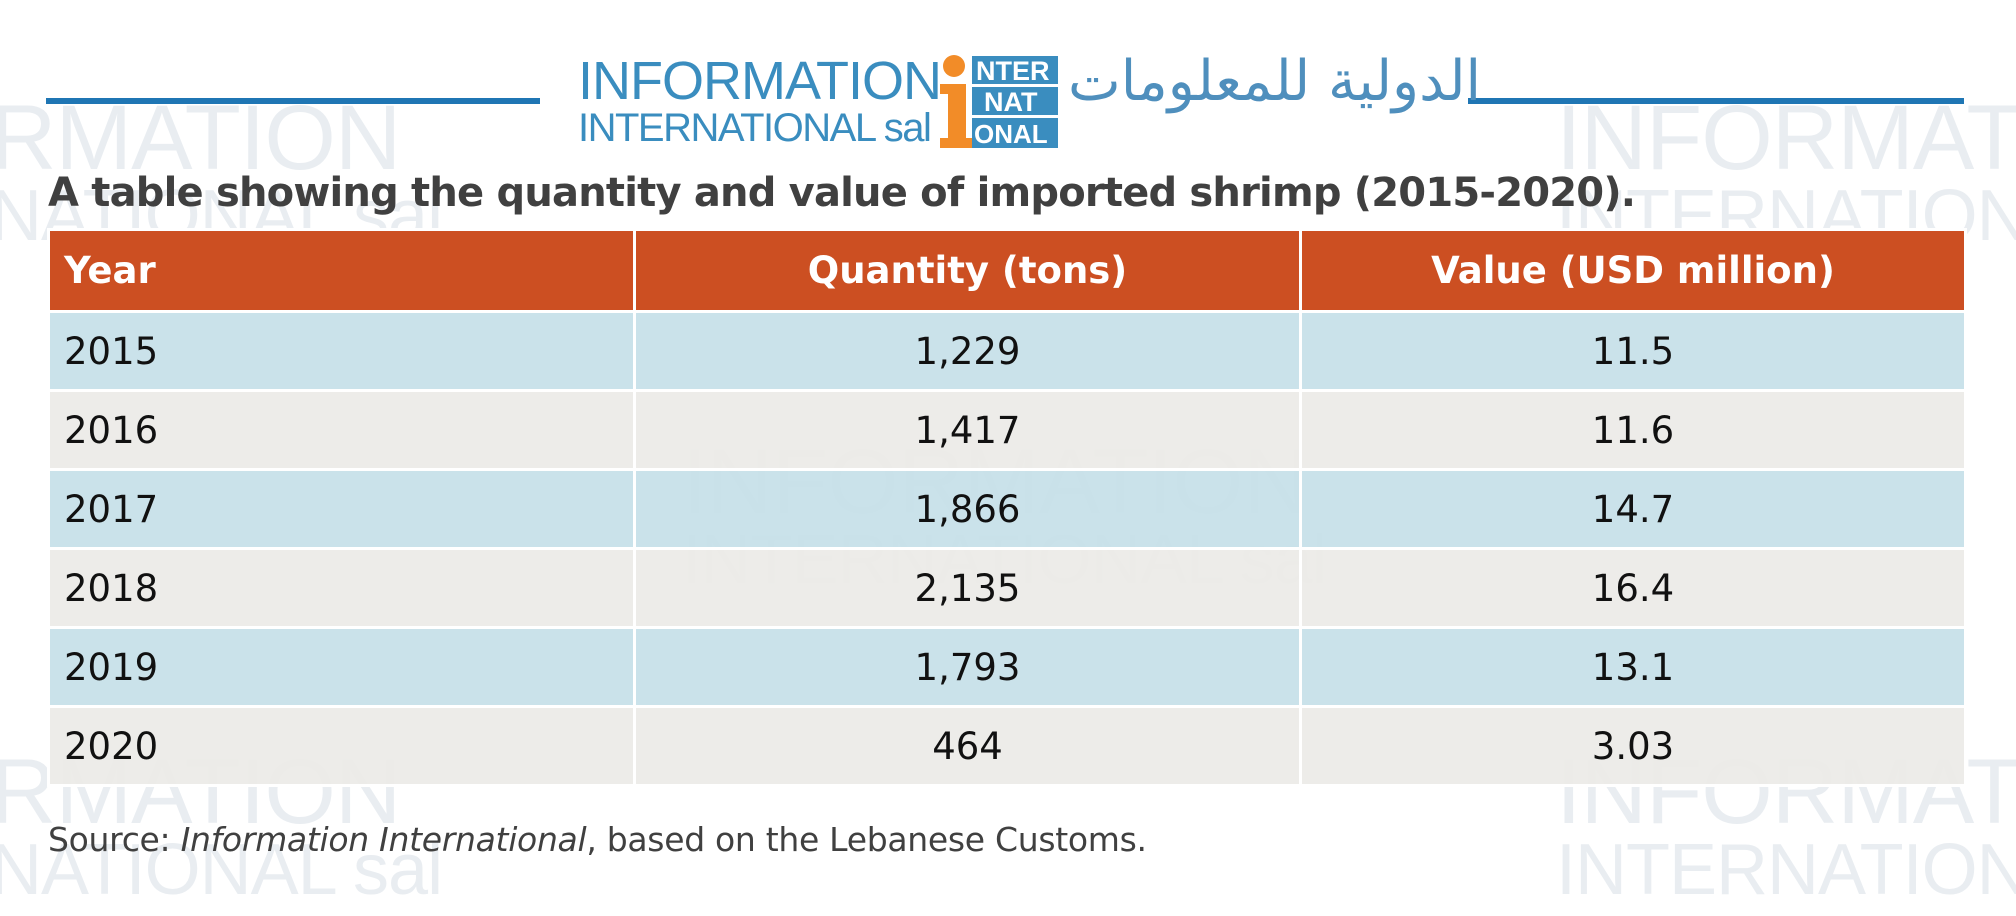 The image size is (2016, 916). I want to click on header-rule-right, so click(1716, 101).